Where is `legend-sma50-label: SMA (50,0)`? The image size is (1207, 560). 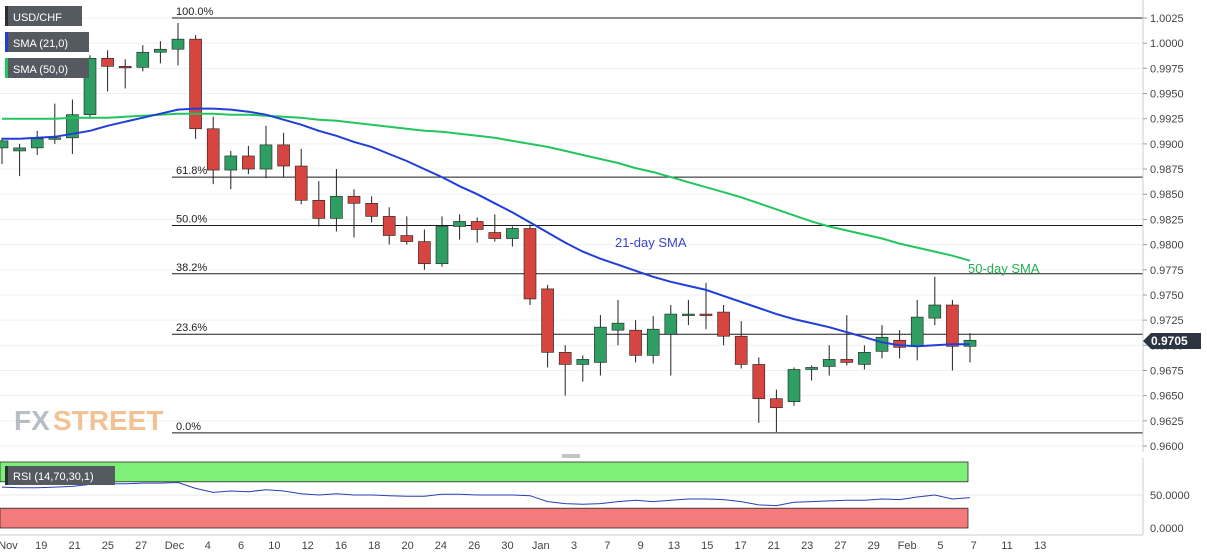 legend-sma50-label: SMA (50,0) is located at coordinates (40, 70).